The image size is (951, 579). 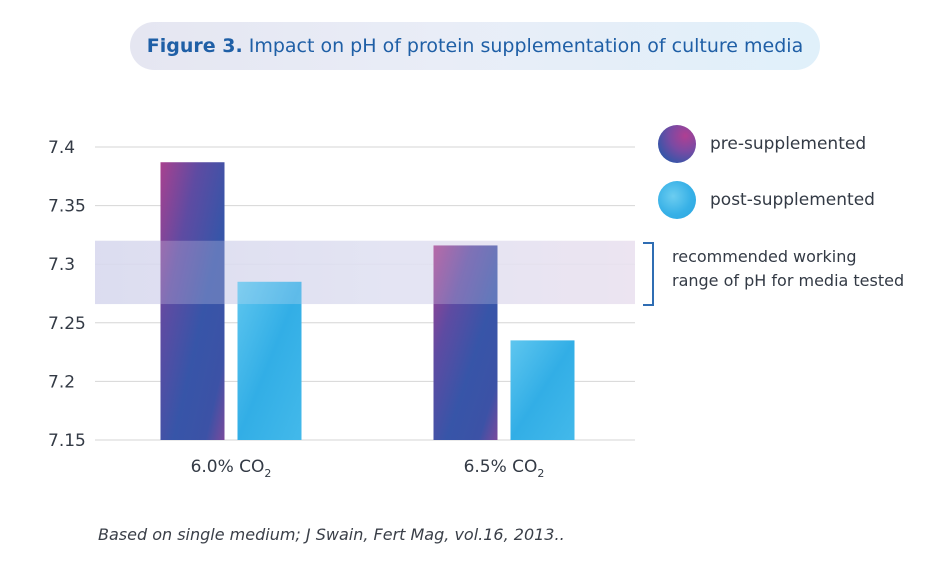 I want to click on y-tick-label: 7.3, so click(x=61, y=265).